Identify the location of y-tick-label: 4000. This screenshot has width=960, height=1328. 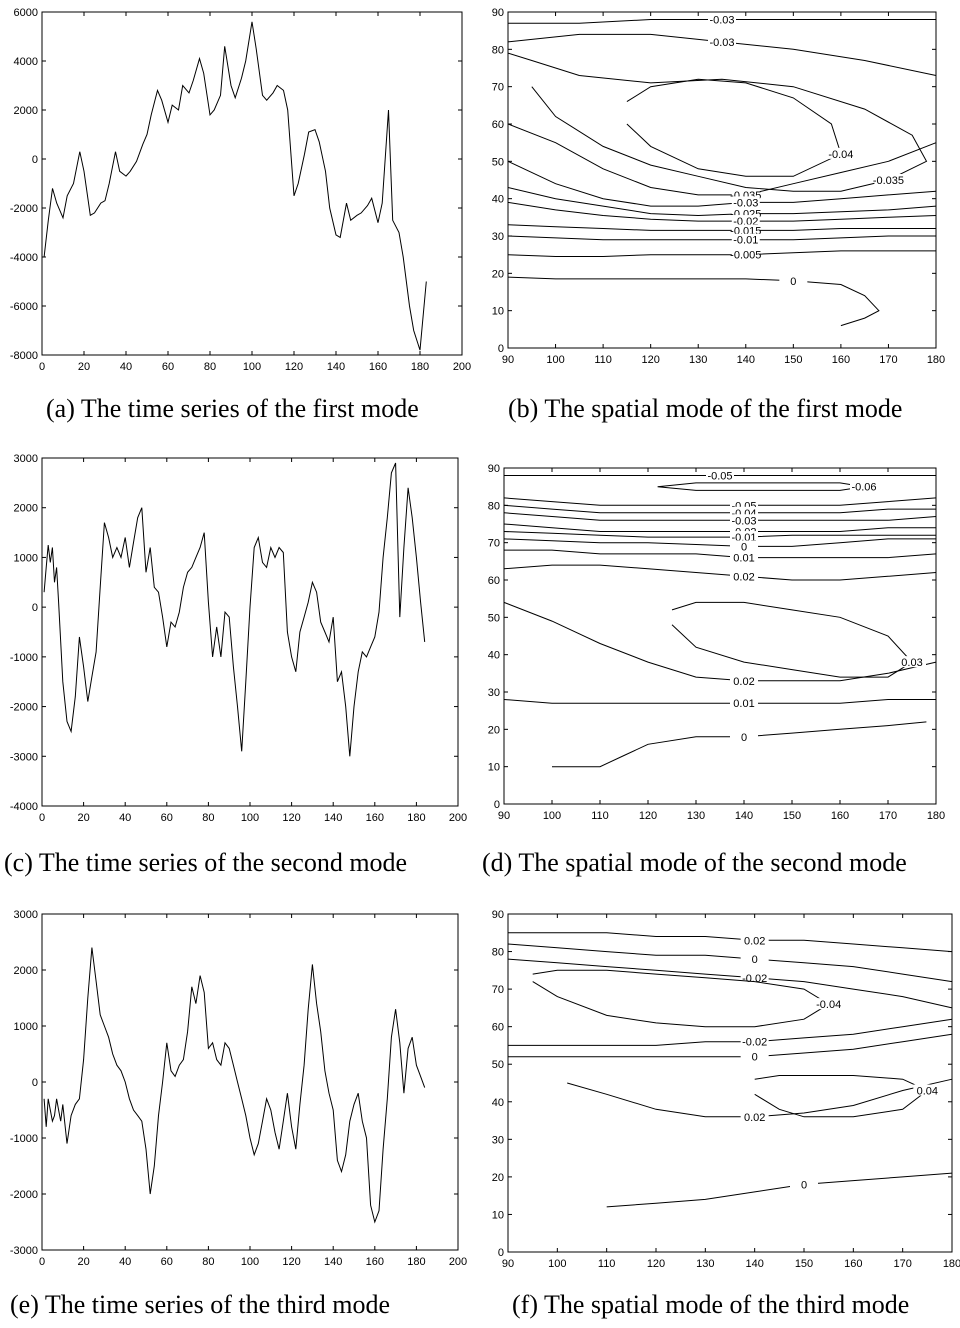
(26, 62).